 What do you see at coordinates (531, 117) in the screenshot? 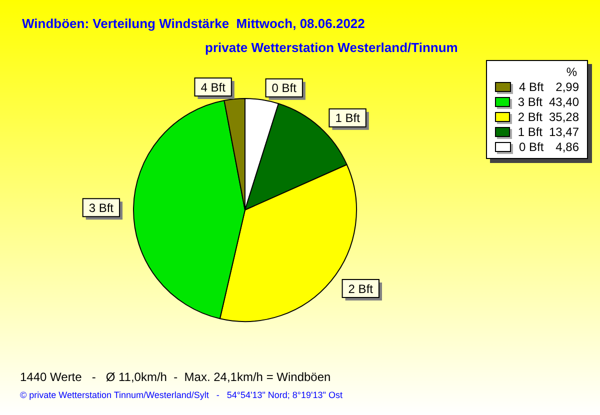
I see `legend-label: 2 Bft` at bounding box center [531, 117].